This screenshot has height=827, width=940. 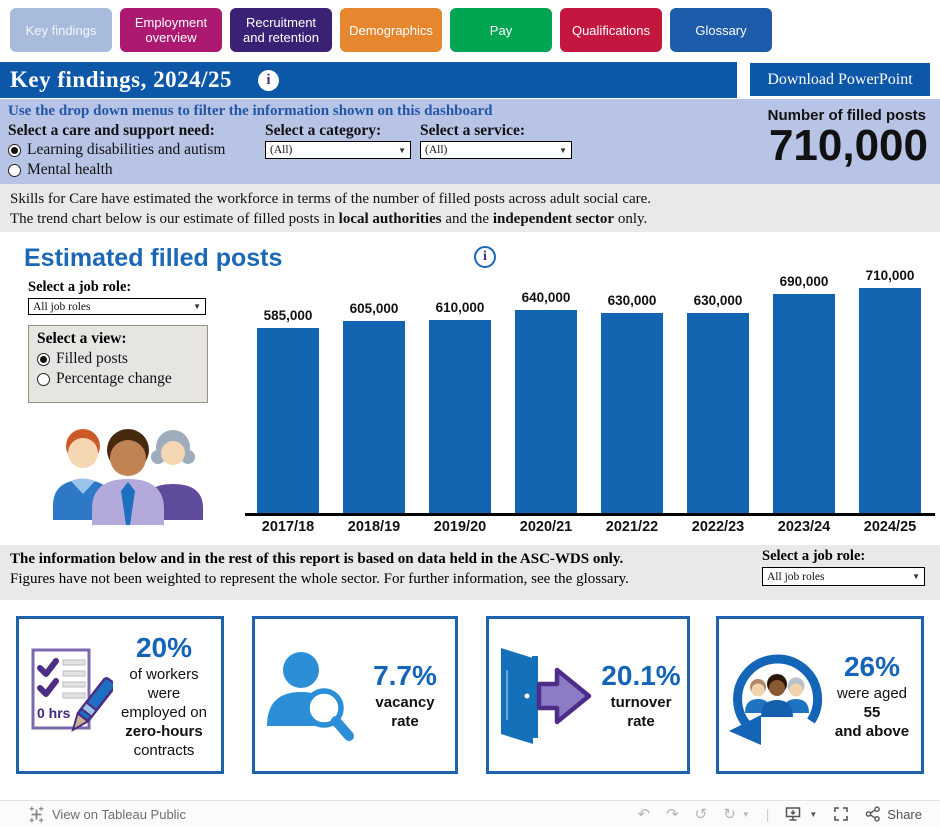 I want to click on download-icon, so click(x=794, y=814).